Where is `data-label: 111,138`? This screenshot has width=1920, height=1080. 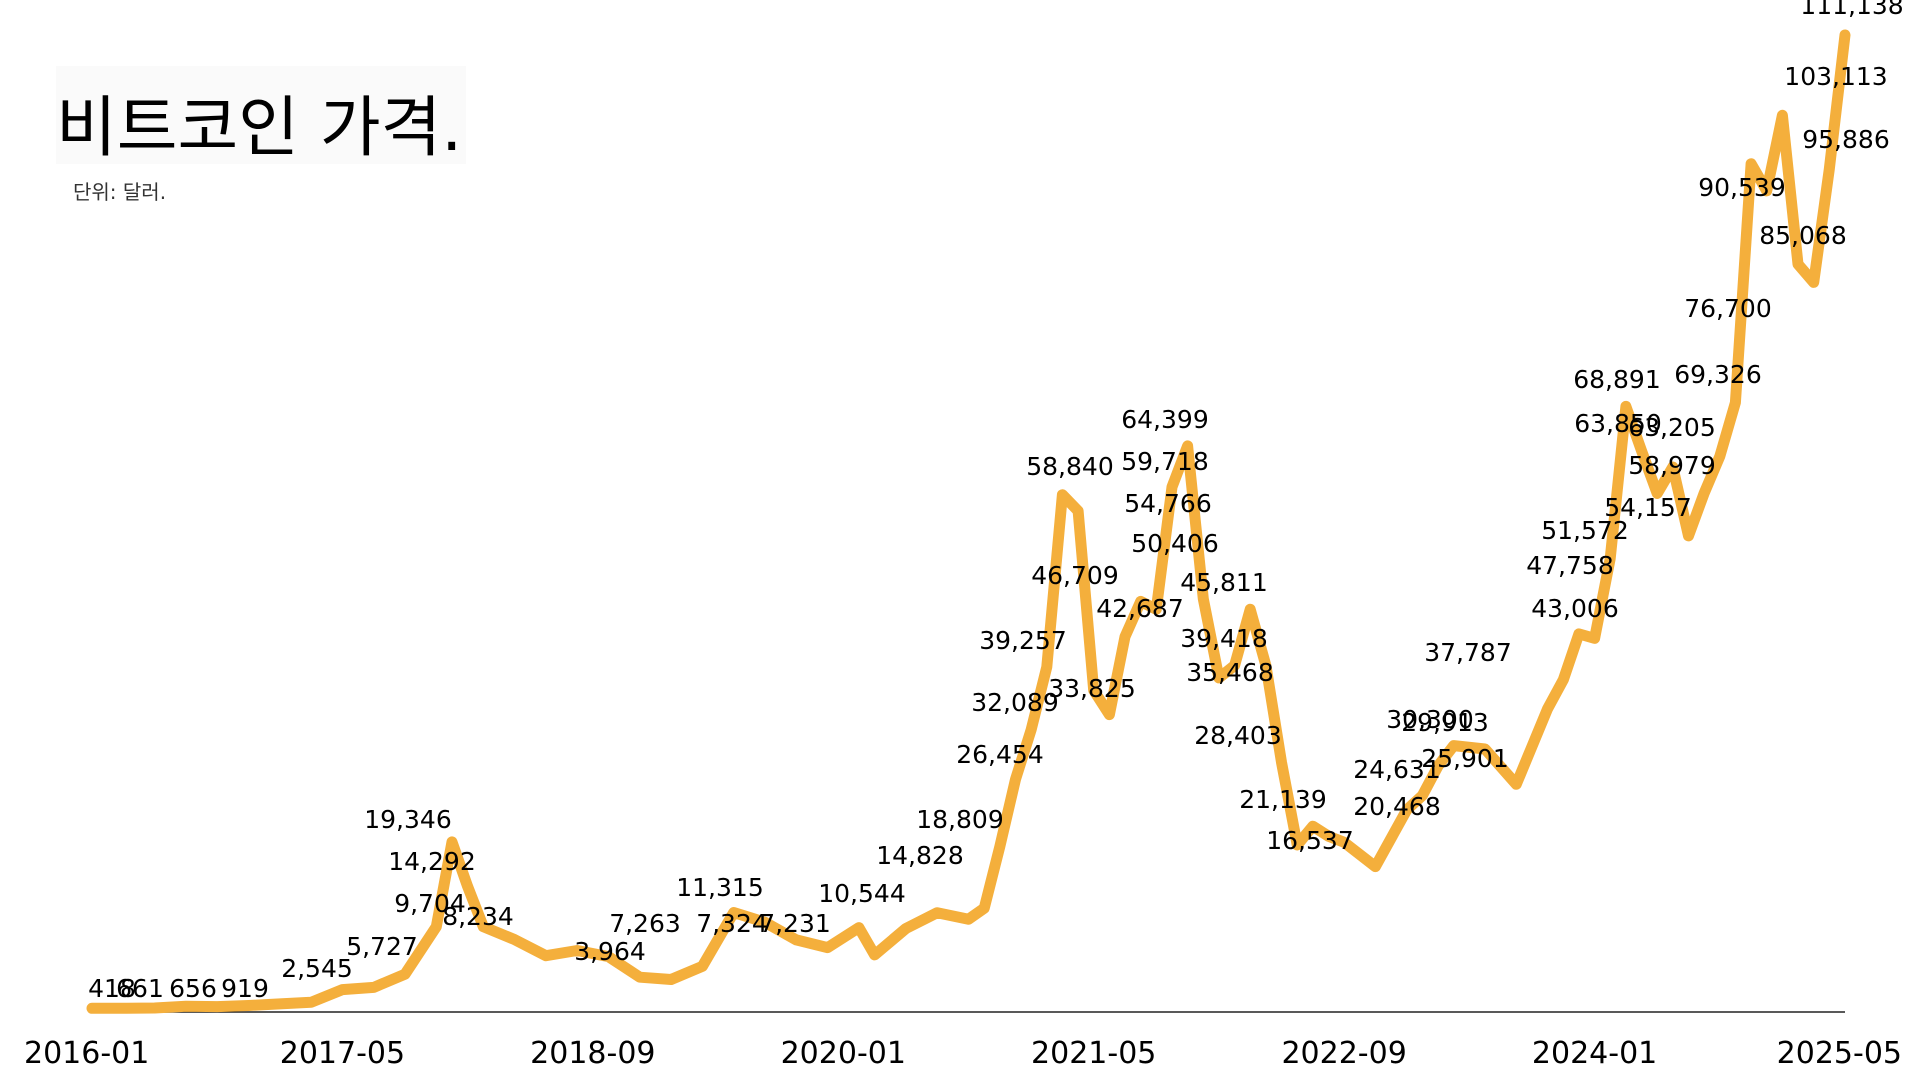 data-label: 111,138 is located at coordinates (1851, 10).